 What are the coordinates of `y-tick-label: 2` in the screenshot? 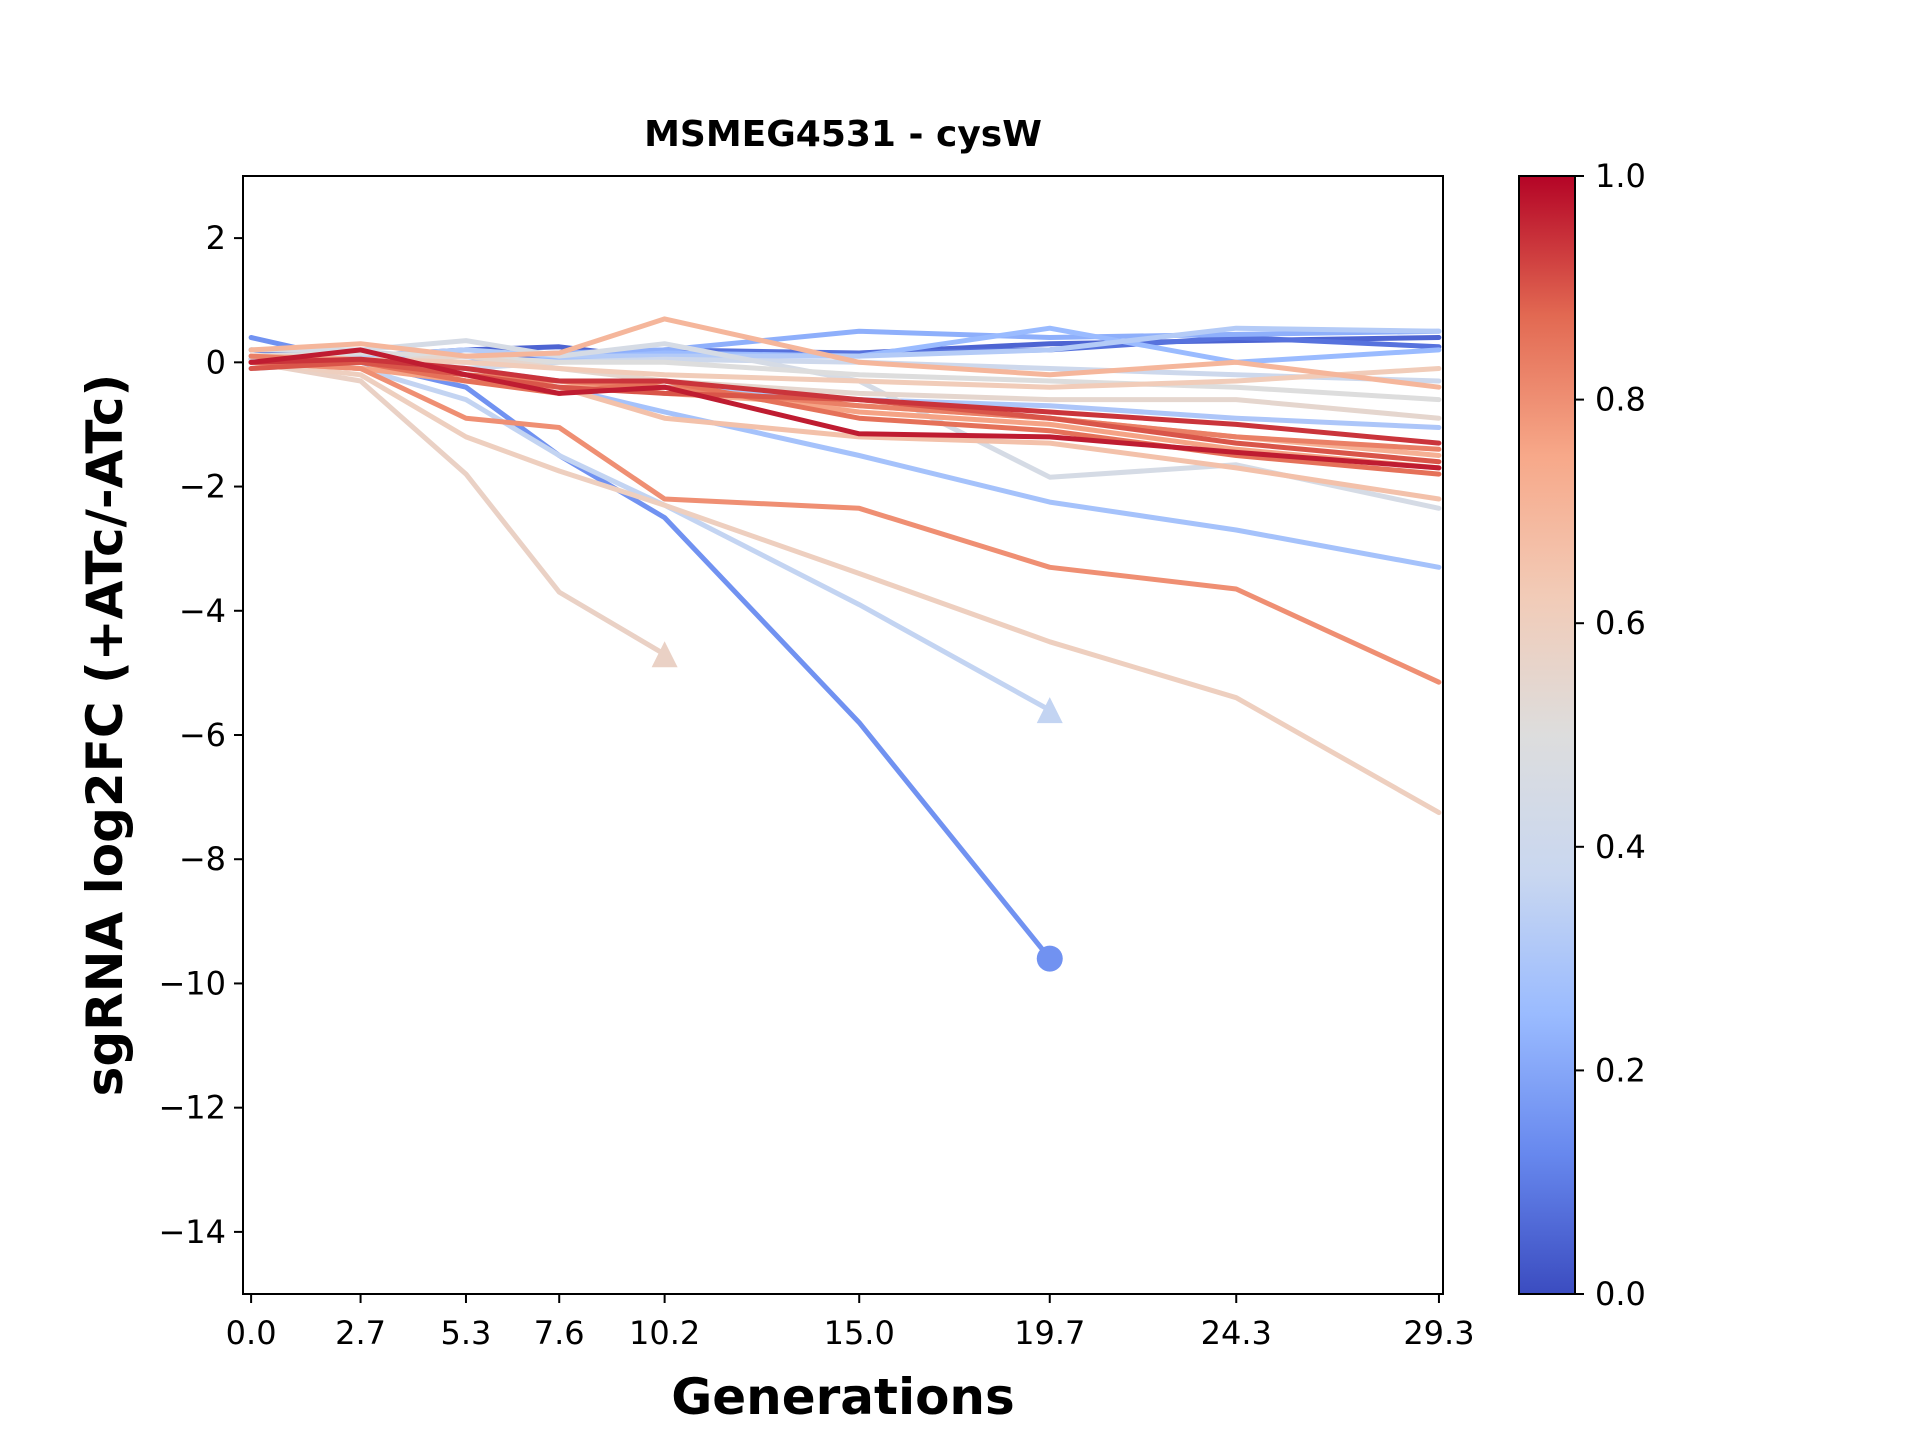 It's located at (216, 238).